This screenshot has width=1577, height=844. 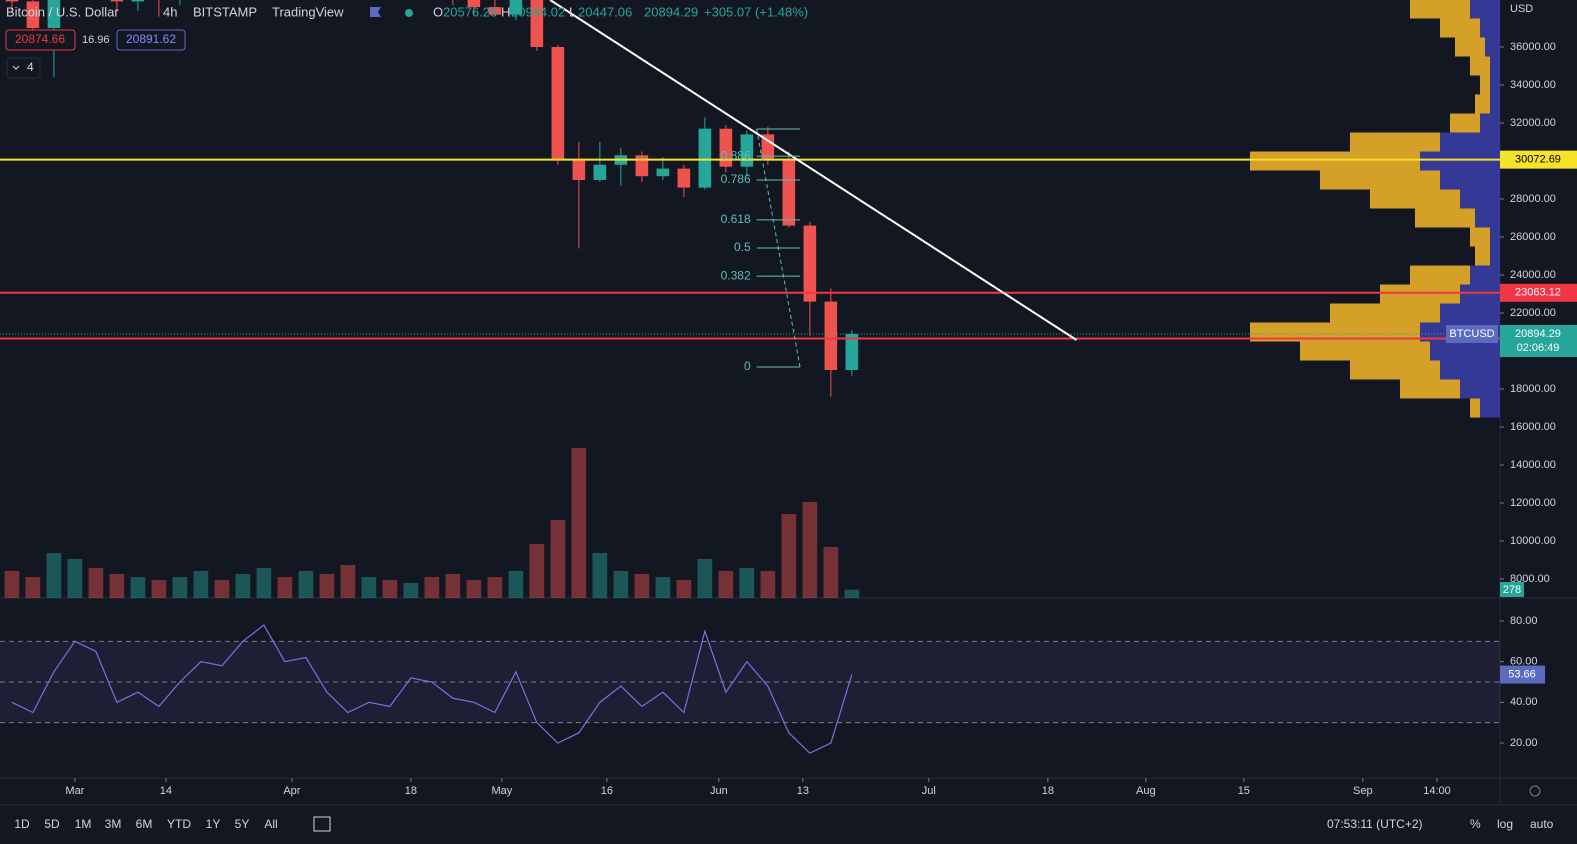 What do you see at coordinates (1538, 348) in the screenshot?
I see `countdown: 02:06:49` at bounding box center [1538, 348].